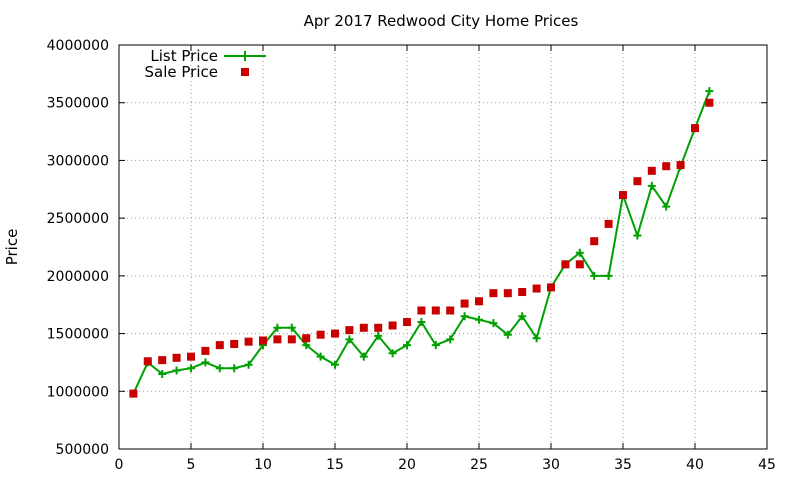  I want to click on x-tick-label: 10, so click(263, 465).